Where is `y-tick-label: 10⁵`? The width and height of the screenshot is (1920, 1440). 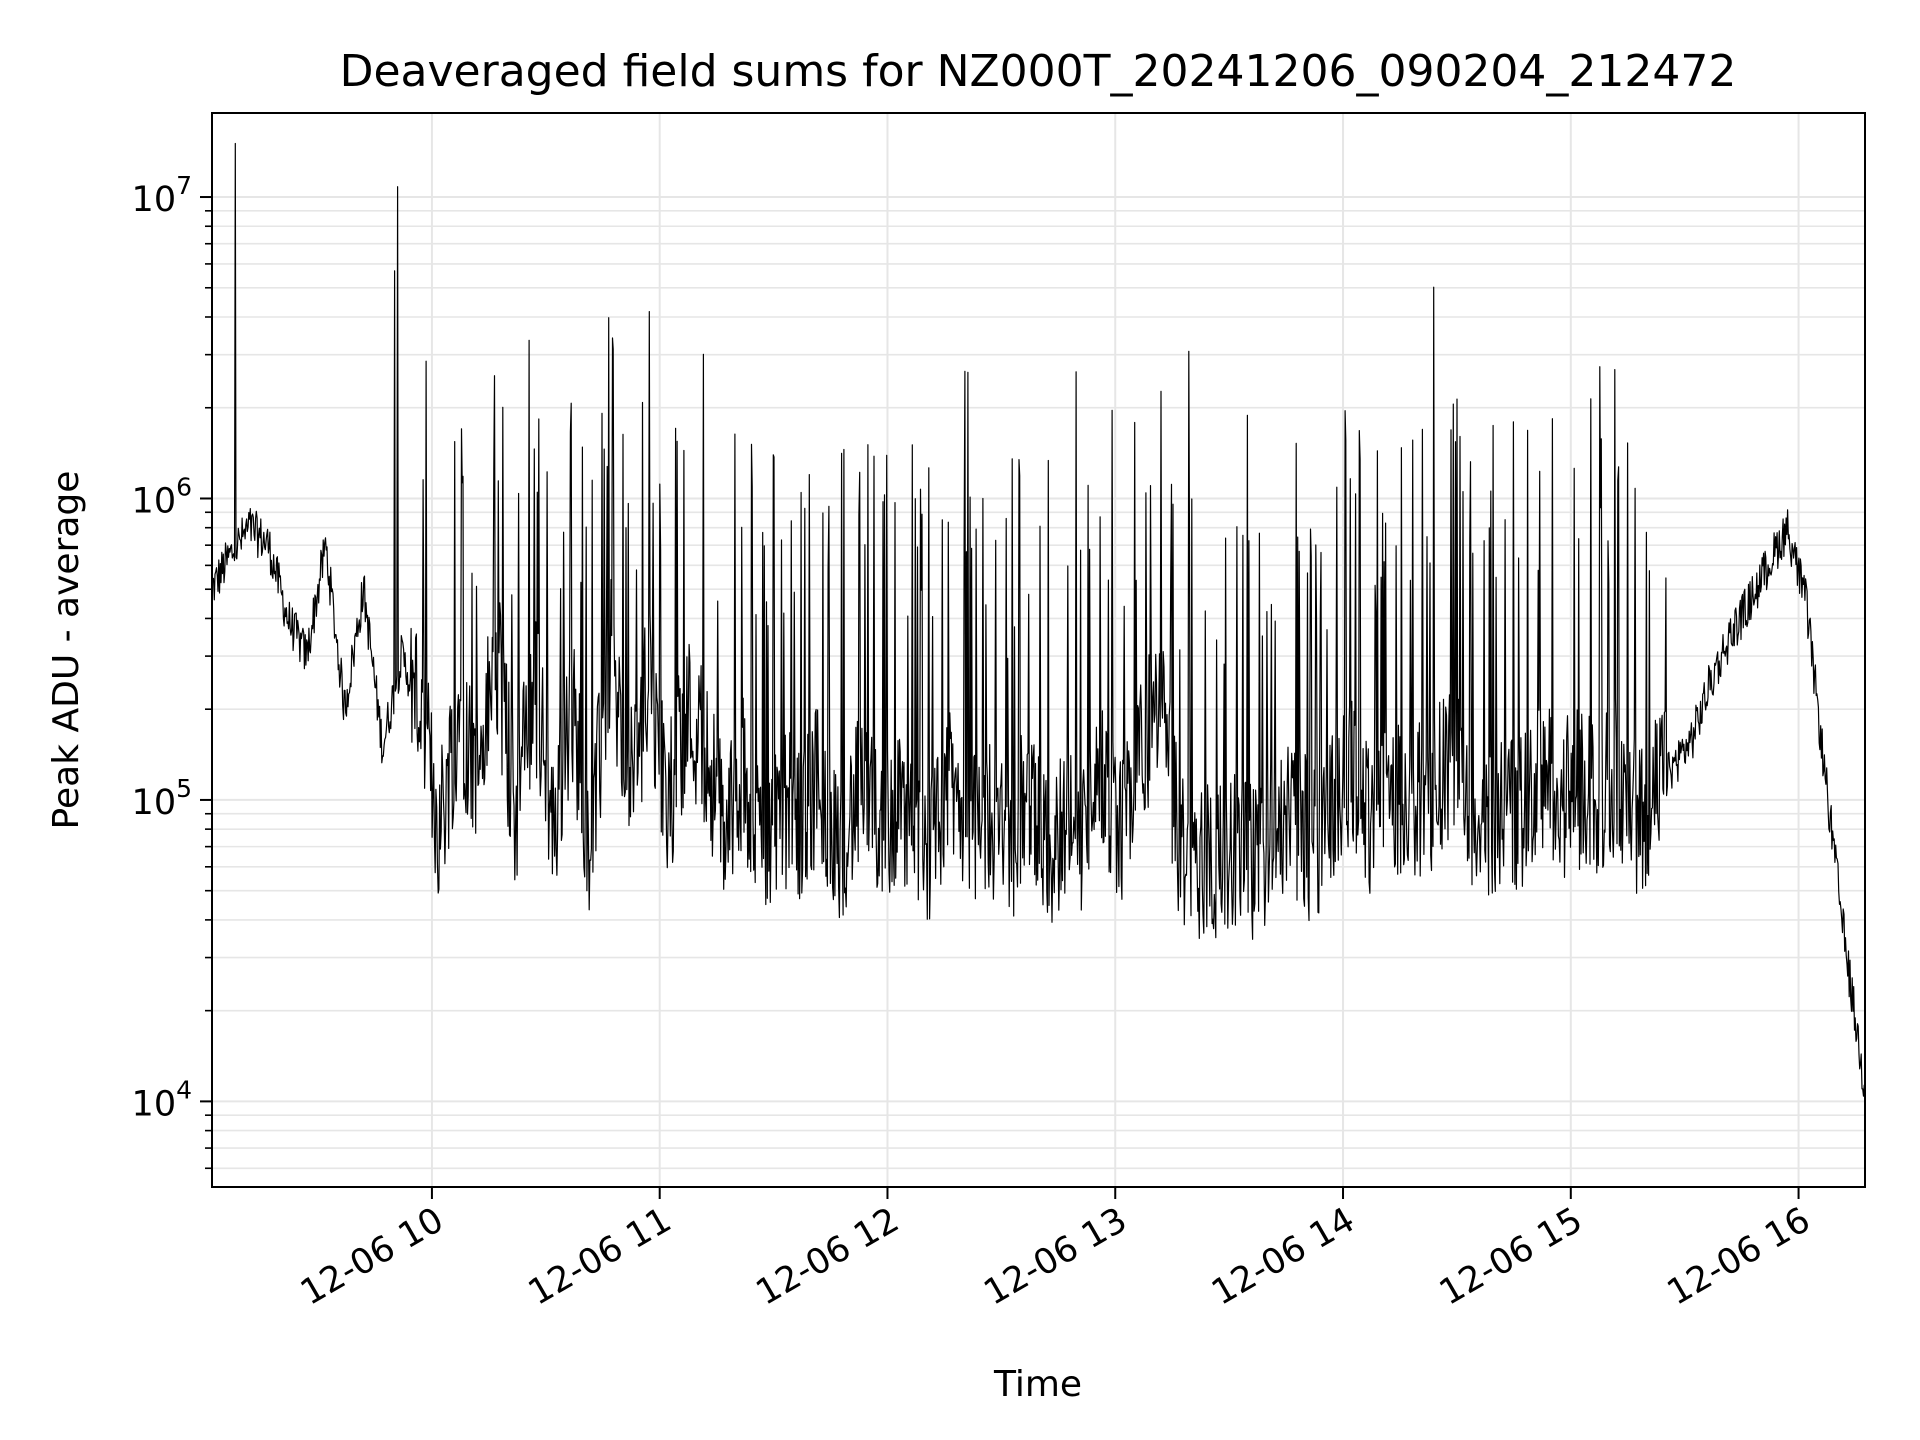 y-tick-label: 10⁵ is located at coordinates (162, 798).